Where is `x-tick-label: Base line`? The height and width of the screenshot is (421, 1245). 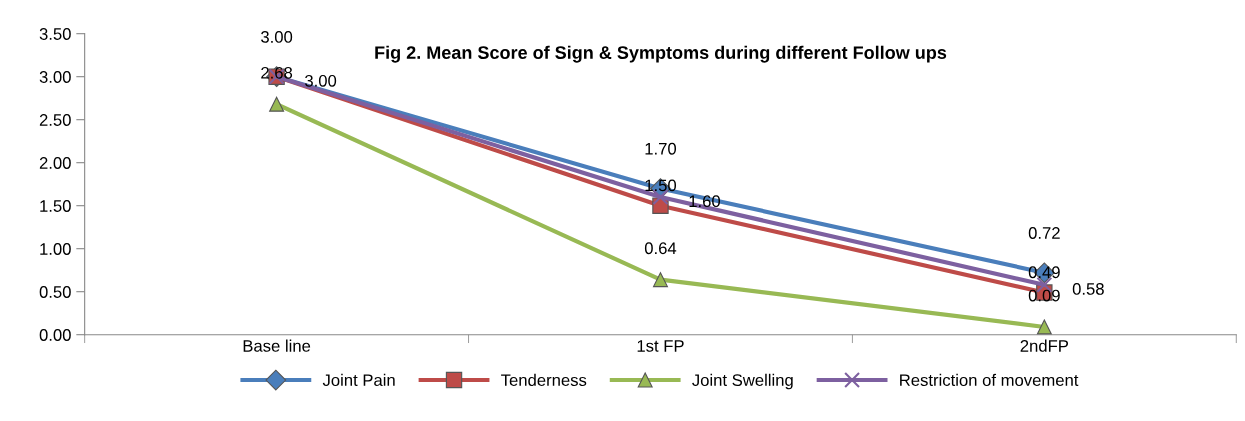
x-tick-label: Base line is located at coordinates (277, 345).